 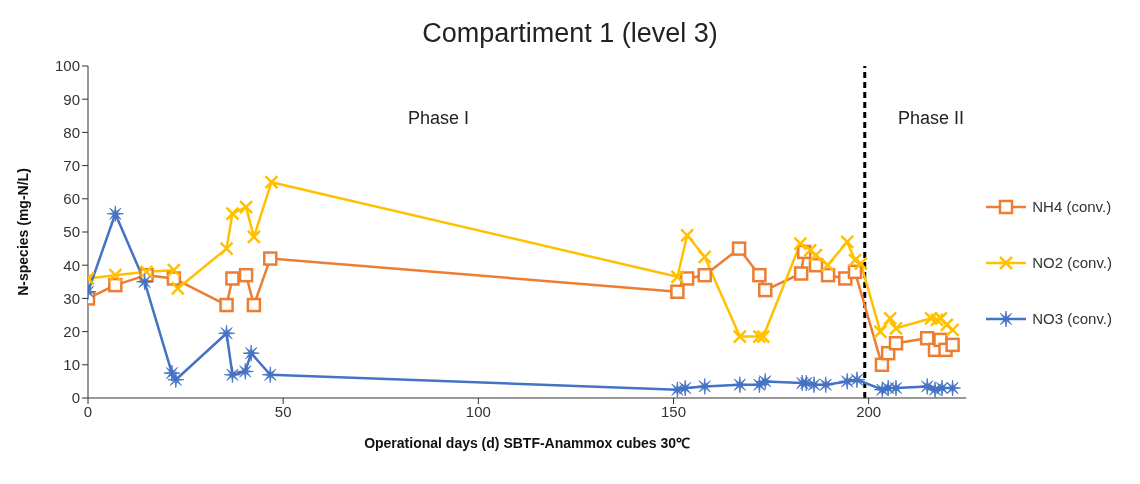 What do you see at coordinates (1072, 319) in the screenshot?
I see `legend-label: NO3 (conv.)` at bounding box center [1072, 319].